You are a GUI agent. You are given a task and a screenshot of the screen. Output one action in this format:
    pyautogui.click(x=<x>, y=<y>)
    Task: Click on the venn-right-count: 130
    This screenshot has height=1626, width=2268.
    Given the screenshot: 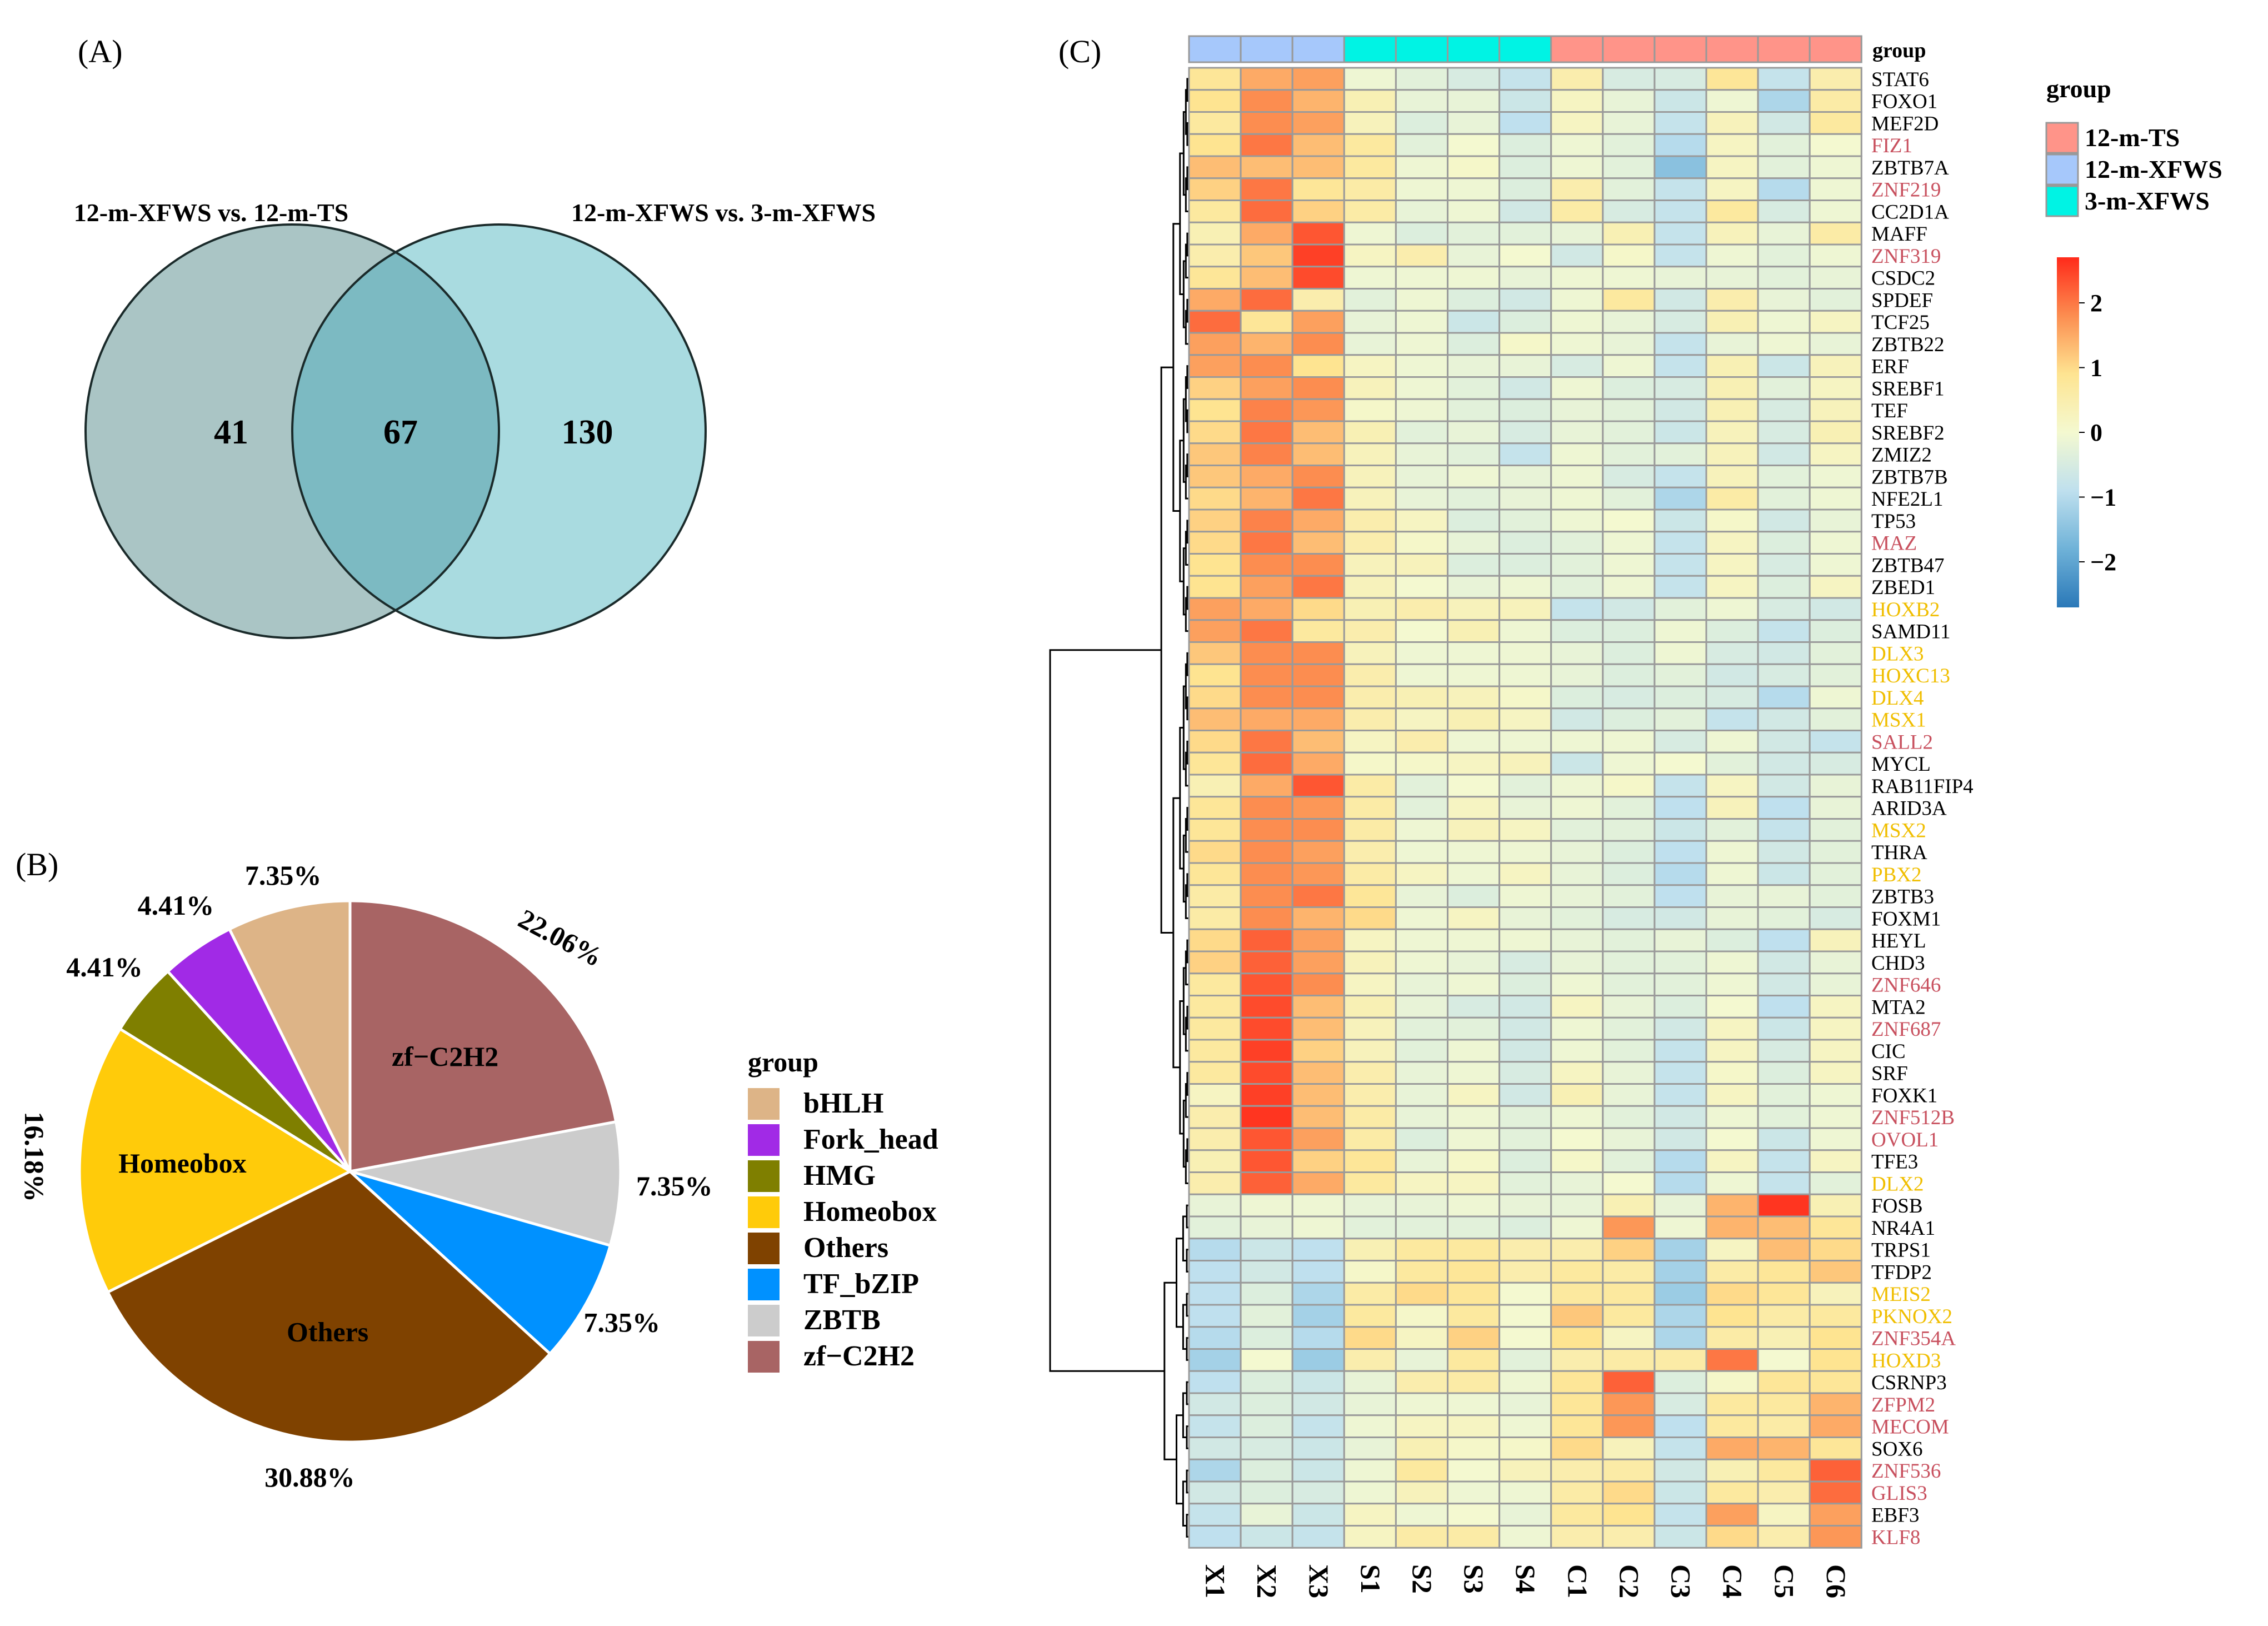 What is the action you would take?
    pyautogui.click(x=587, y=432)
    